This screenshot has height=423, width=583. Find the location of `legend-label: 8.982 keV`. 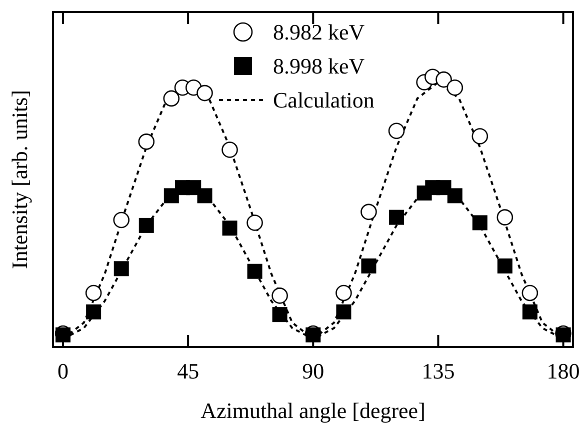

legend-label: 8.982 keV is located at coordinates (319, 32).